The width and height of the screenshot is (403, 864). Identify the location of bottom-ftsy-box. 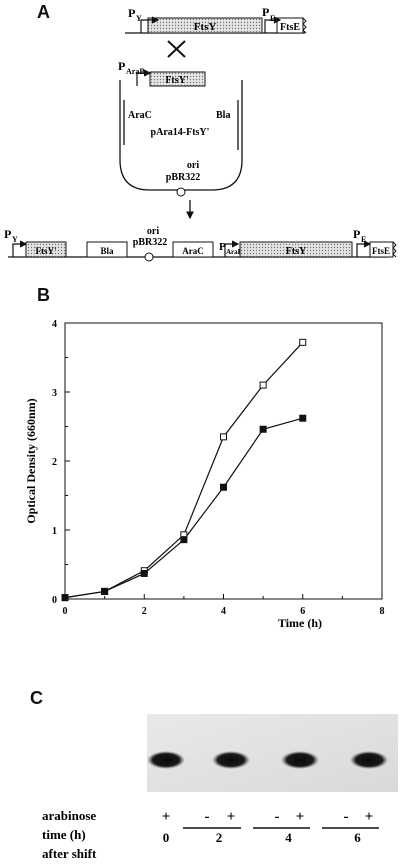
(296, 249).